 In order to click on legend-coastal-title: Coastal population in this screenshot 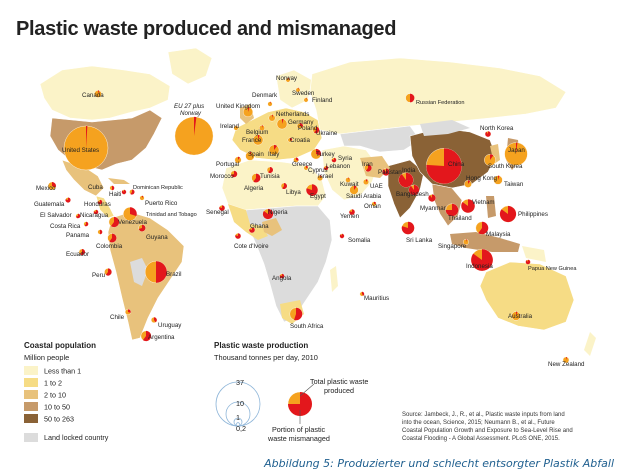, I will do `click(60, 345)`.